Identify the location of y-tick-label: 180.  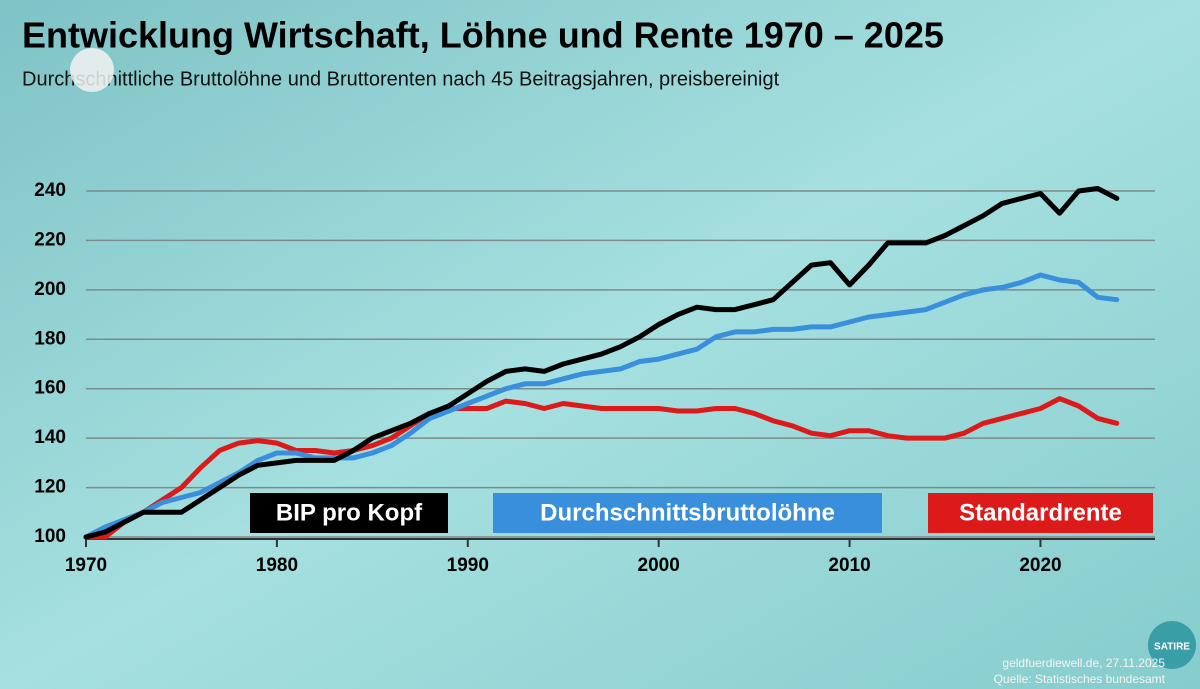
(50, 338).